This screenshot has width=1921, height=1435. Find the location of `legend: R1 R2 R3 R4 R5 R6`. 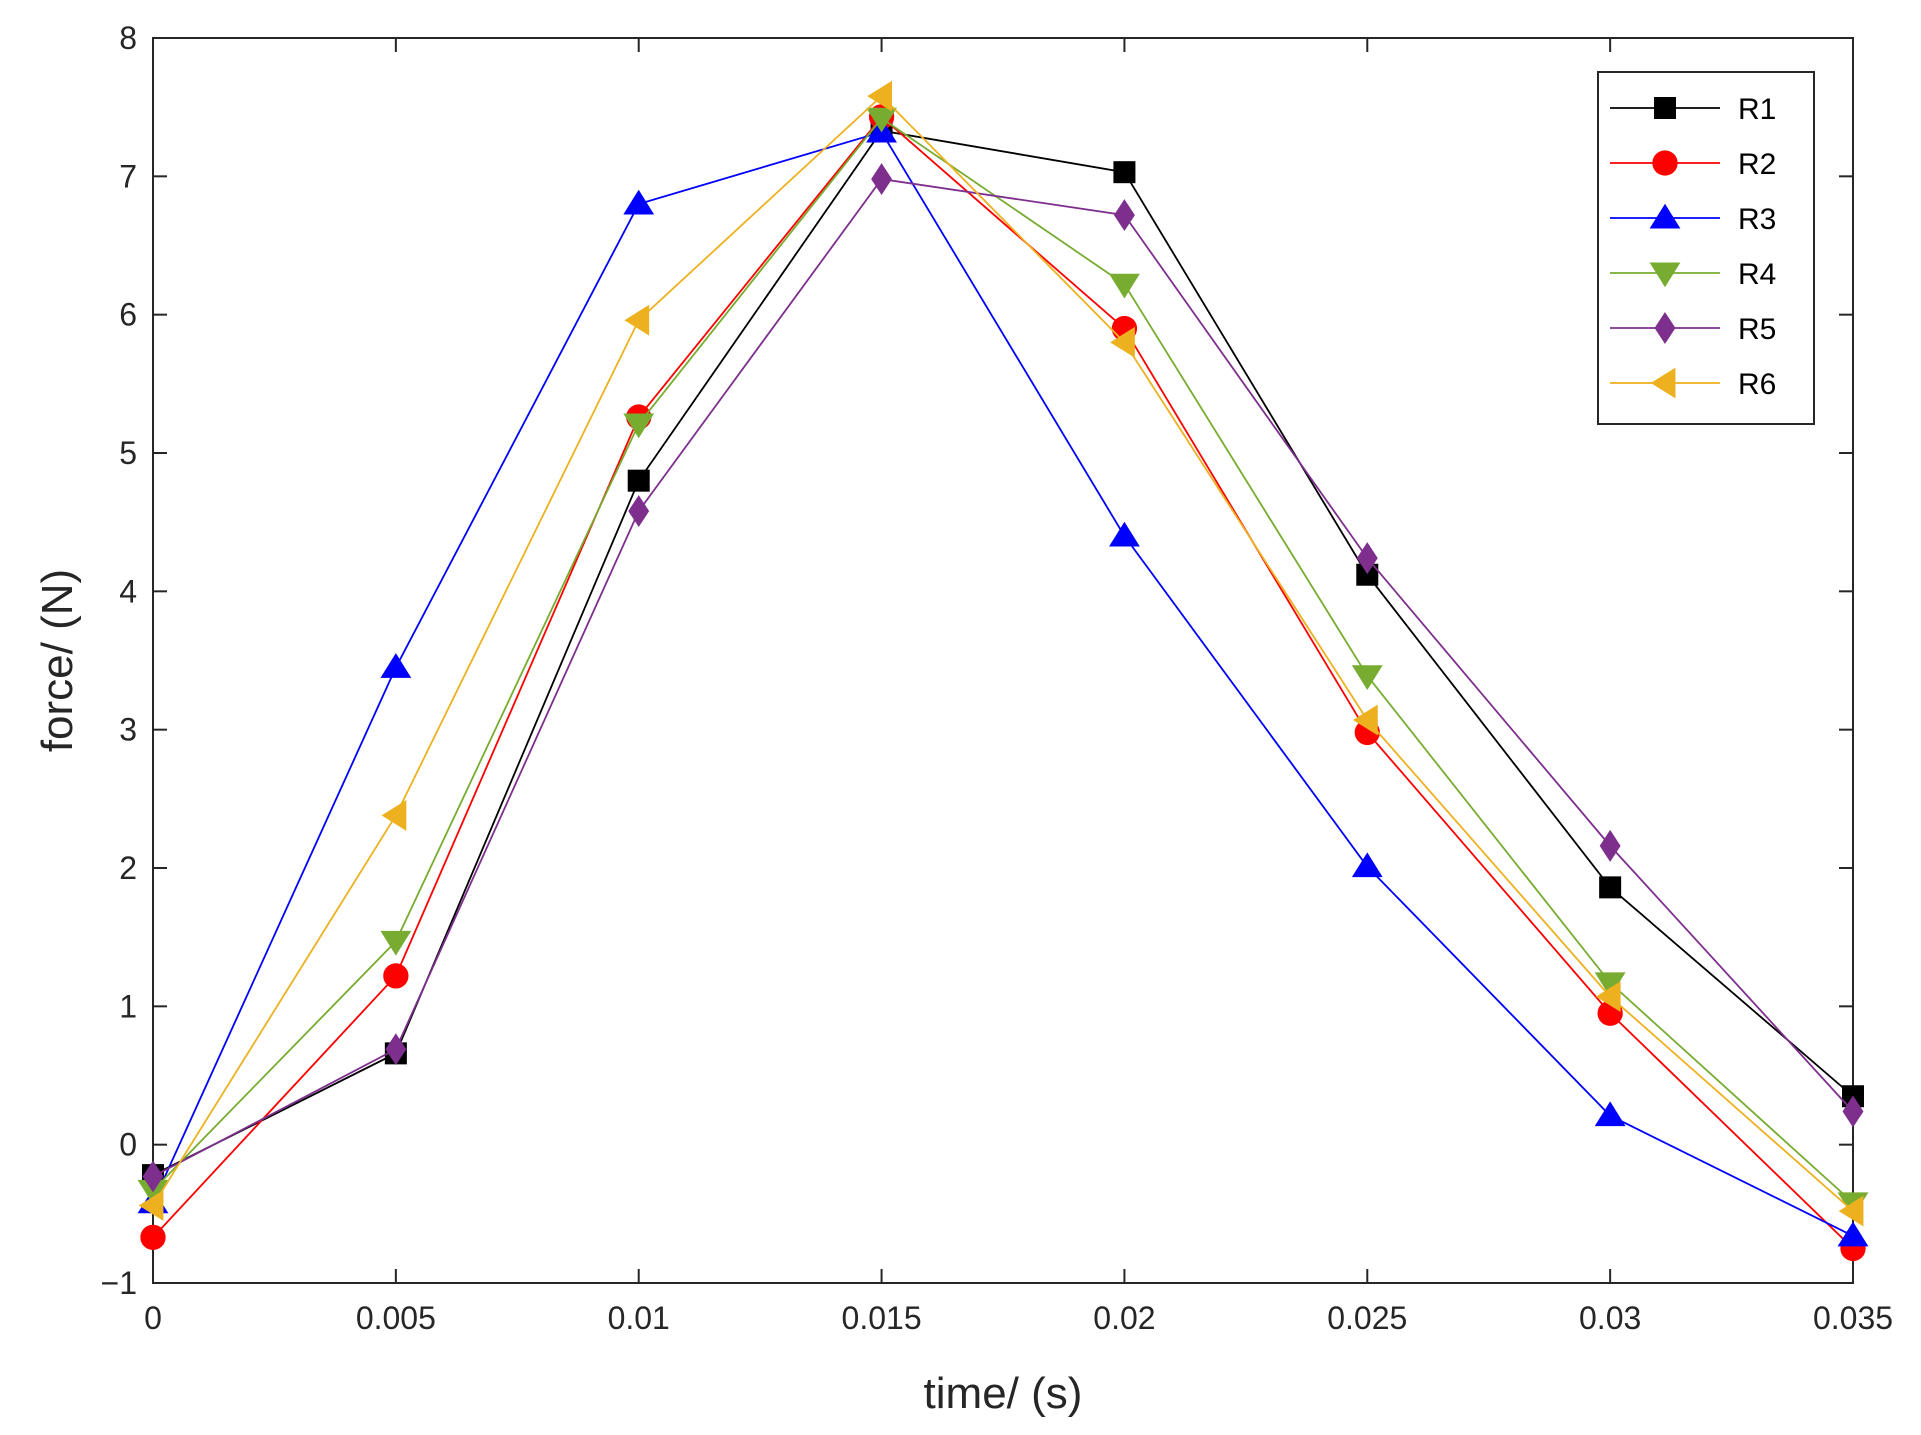

legend: R1 R2 R3 R4 R5 R6 is located at coordinates (1706, 248).